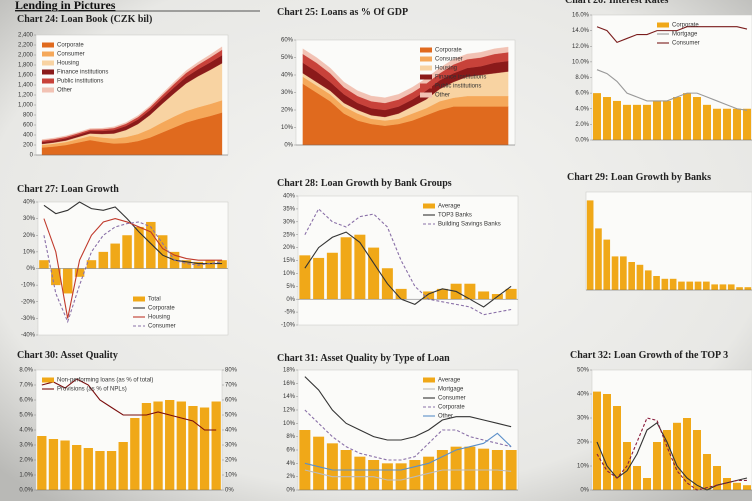 Image resolution: width=752 pixels, height=501 pixels. I want to click on y-tick-label: 6.0%, so click(26, 401).